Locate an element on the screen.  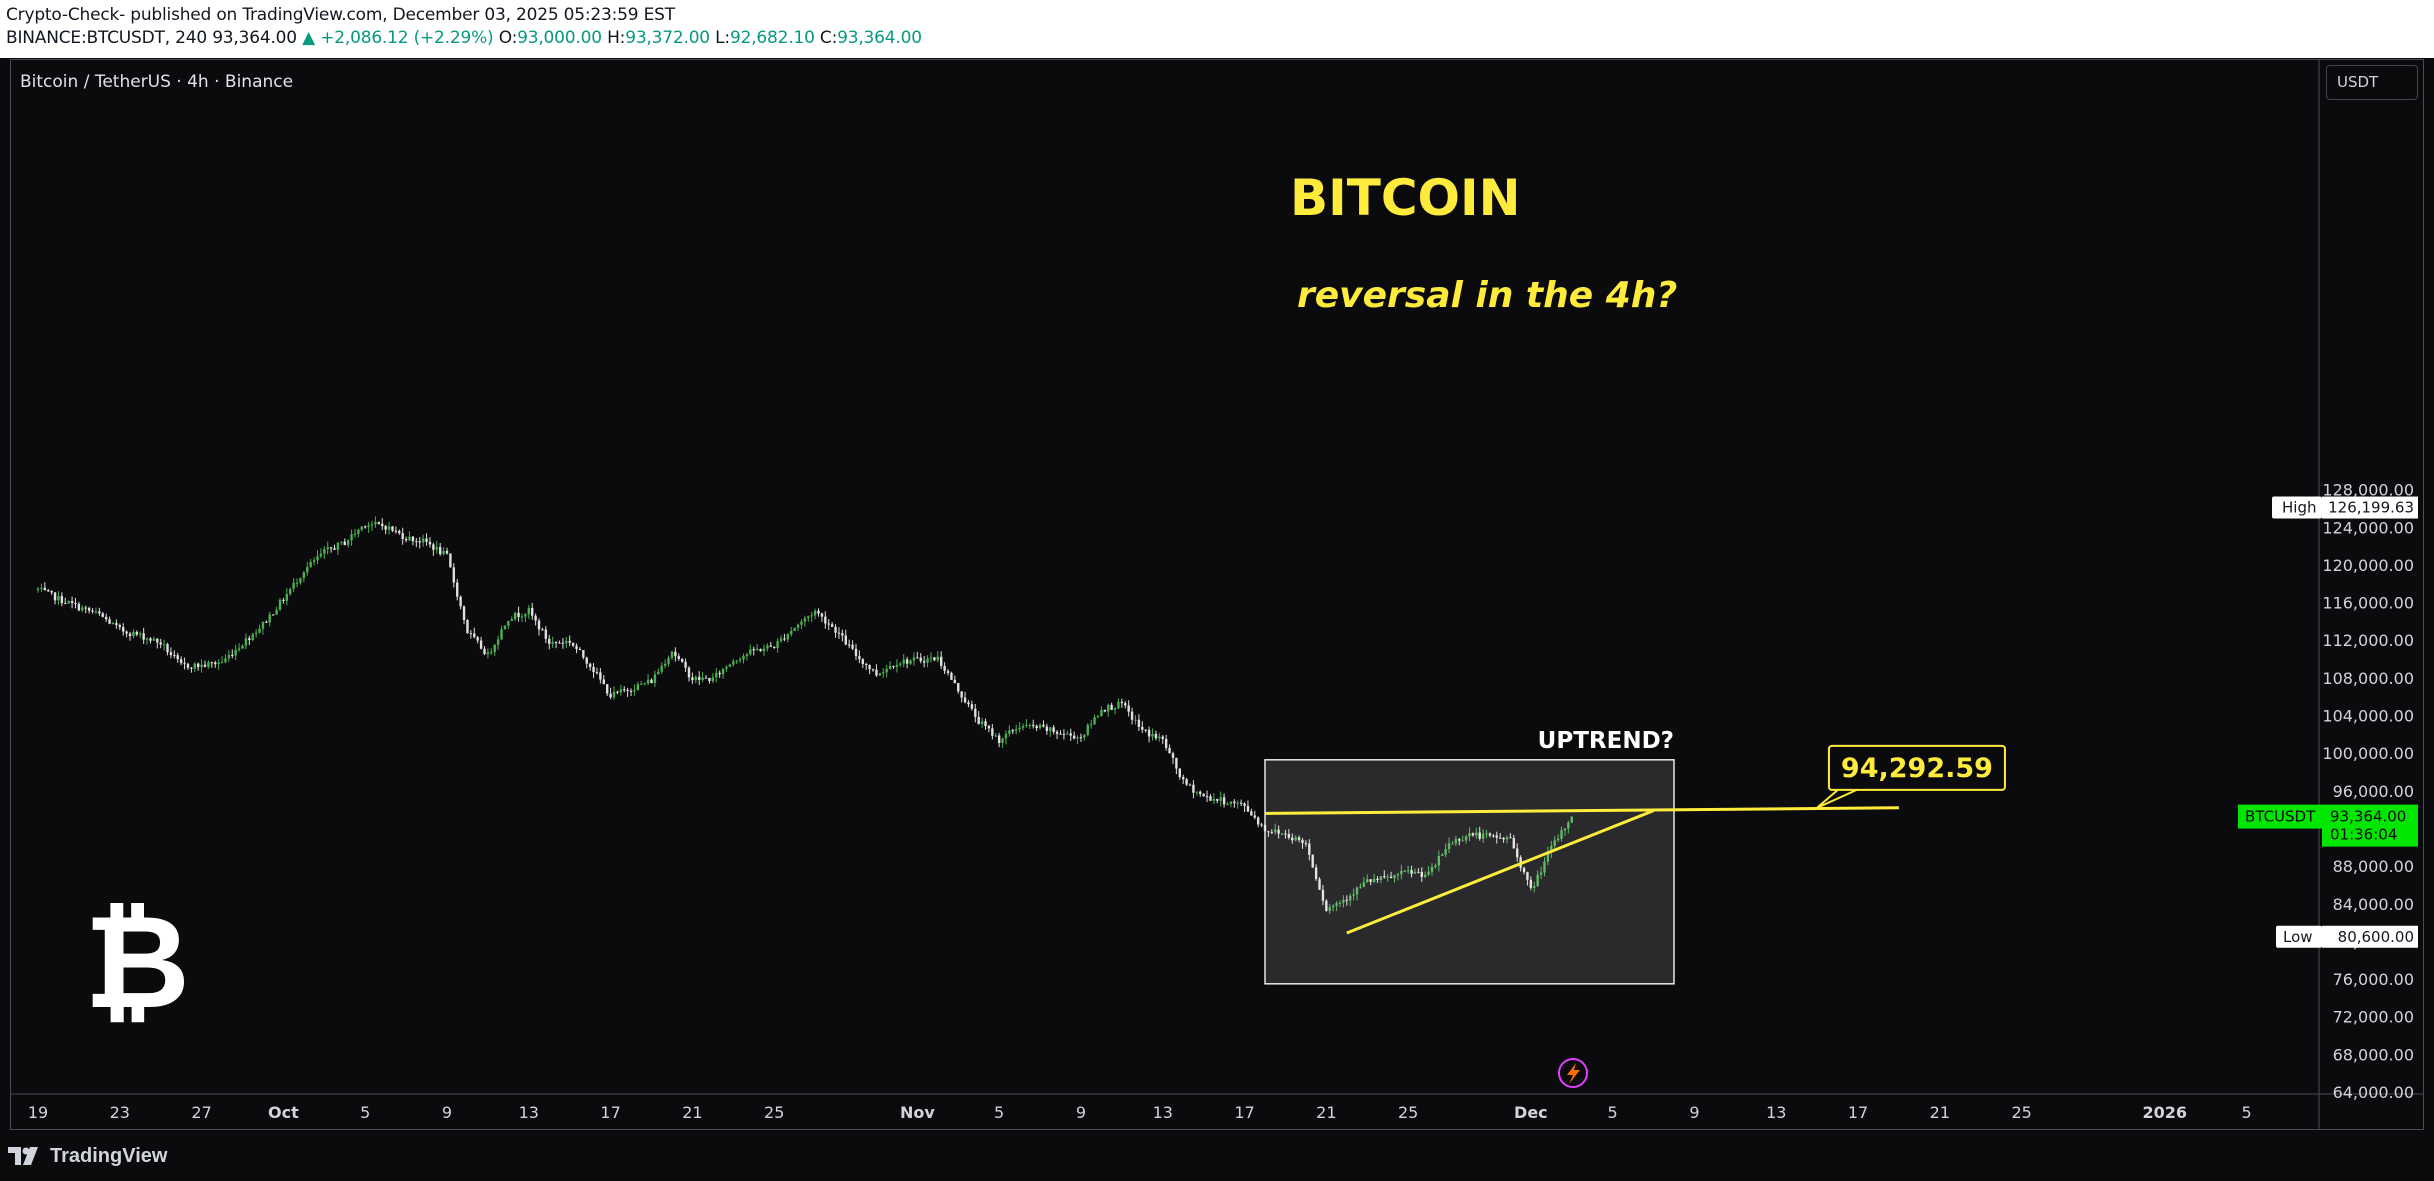
time-tick: 13 is located at coordinates (1776, 1112).